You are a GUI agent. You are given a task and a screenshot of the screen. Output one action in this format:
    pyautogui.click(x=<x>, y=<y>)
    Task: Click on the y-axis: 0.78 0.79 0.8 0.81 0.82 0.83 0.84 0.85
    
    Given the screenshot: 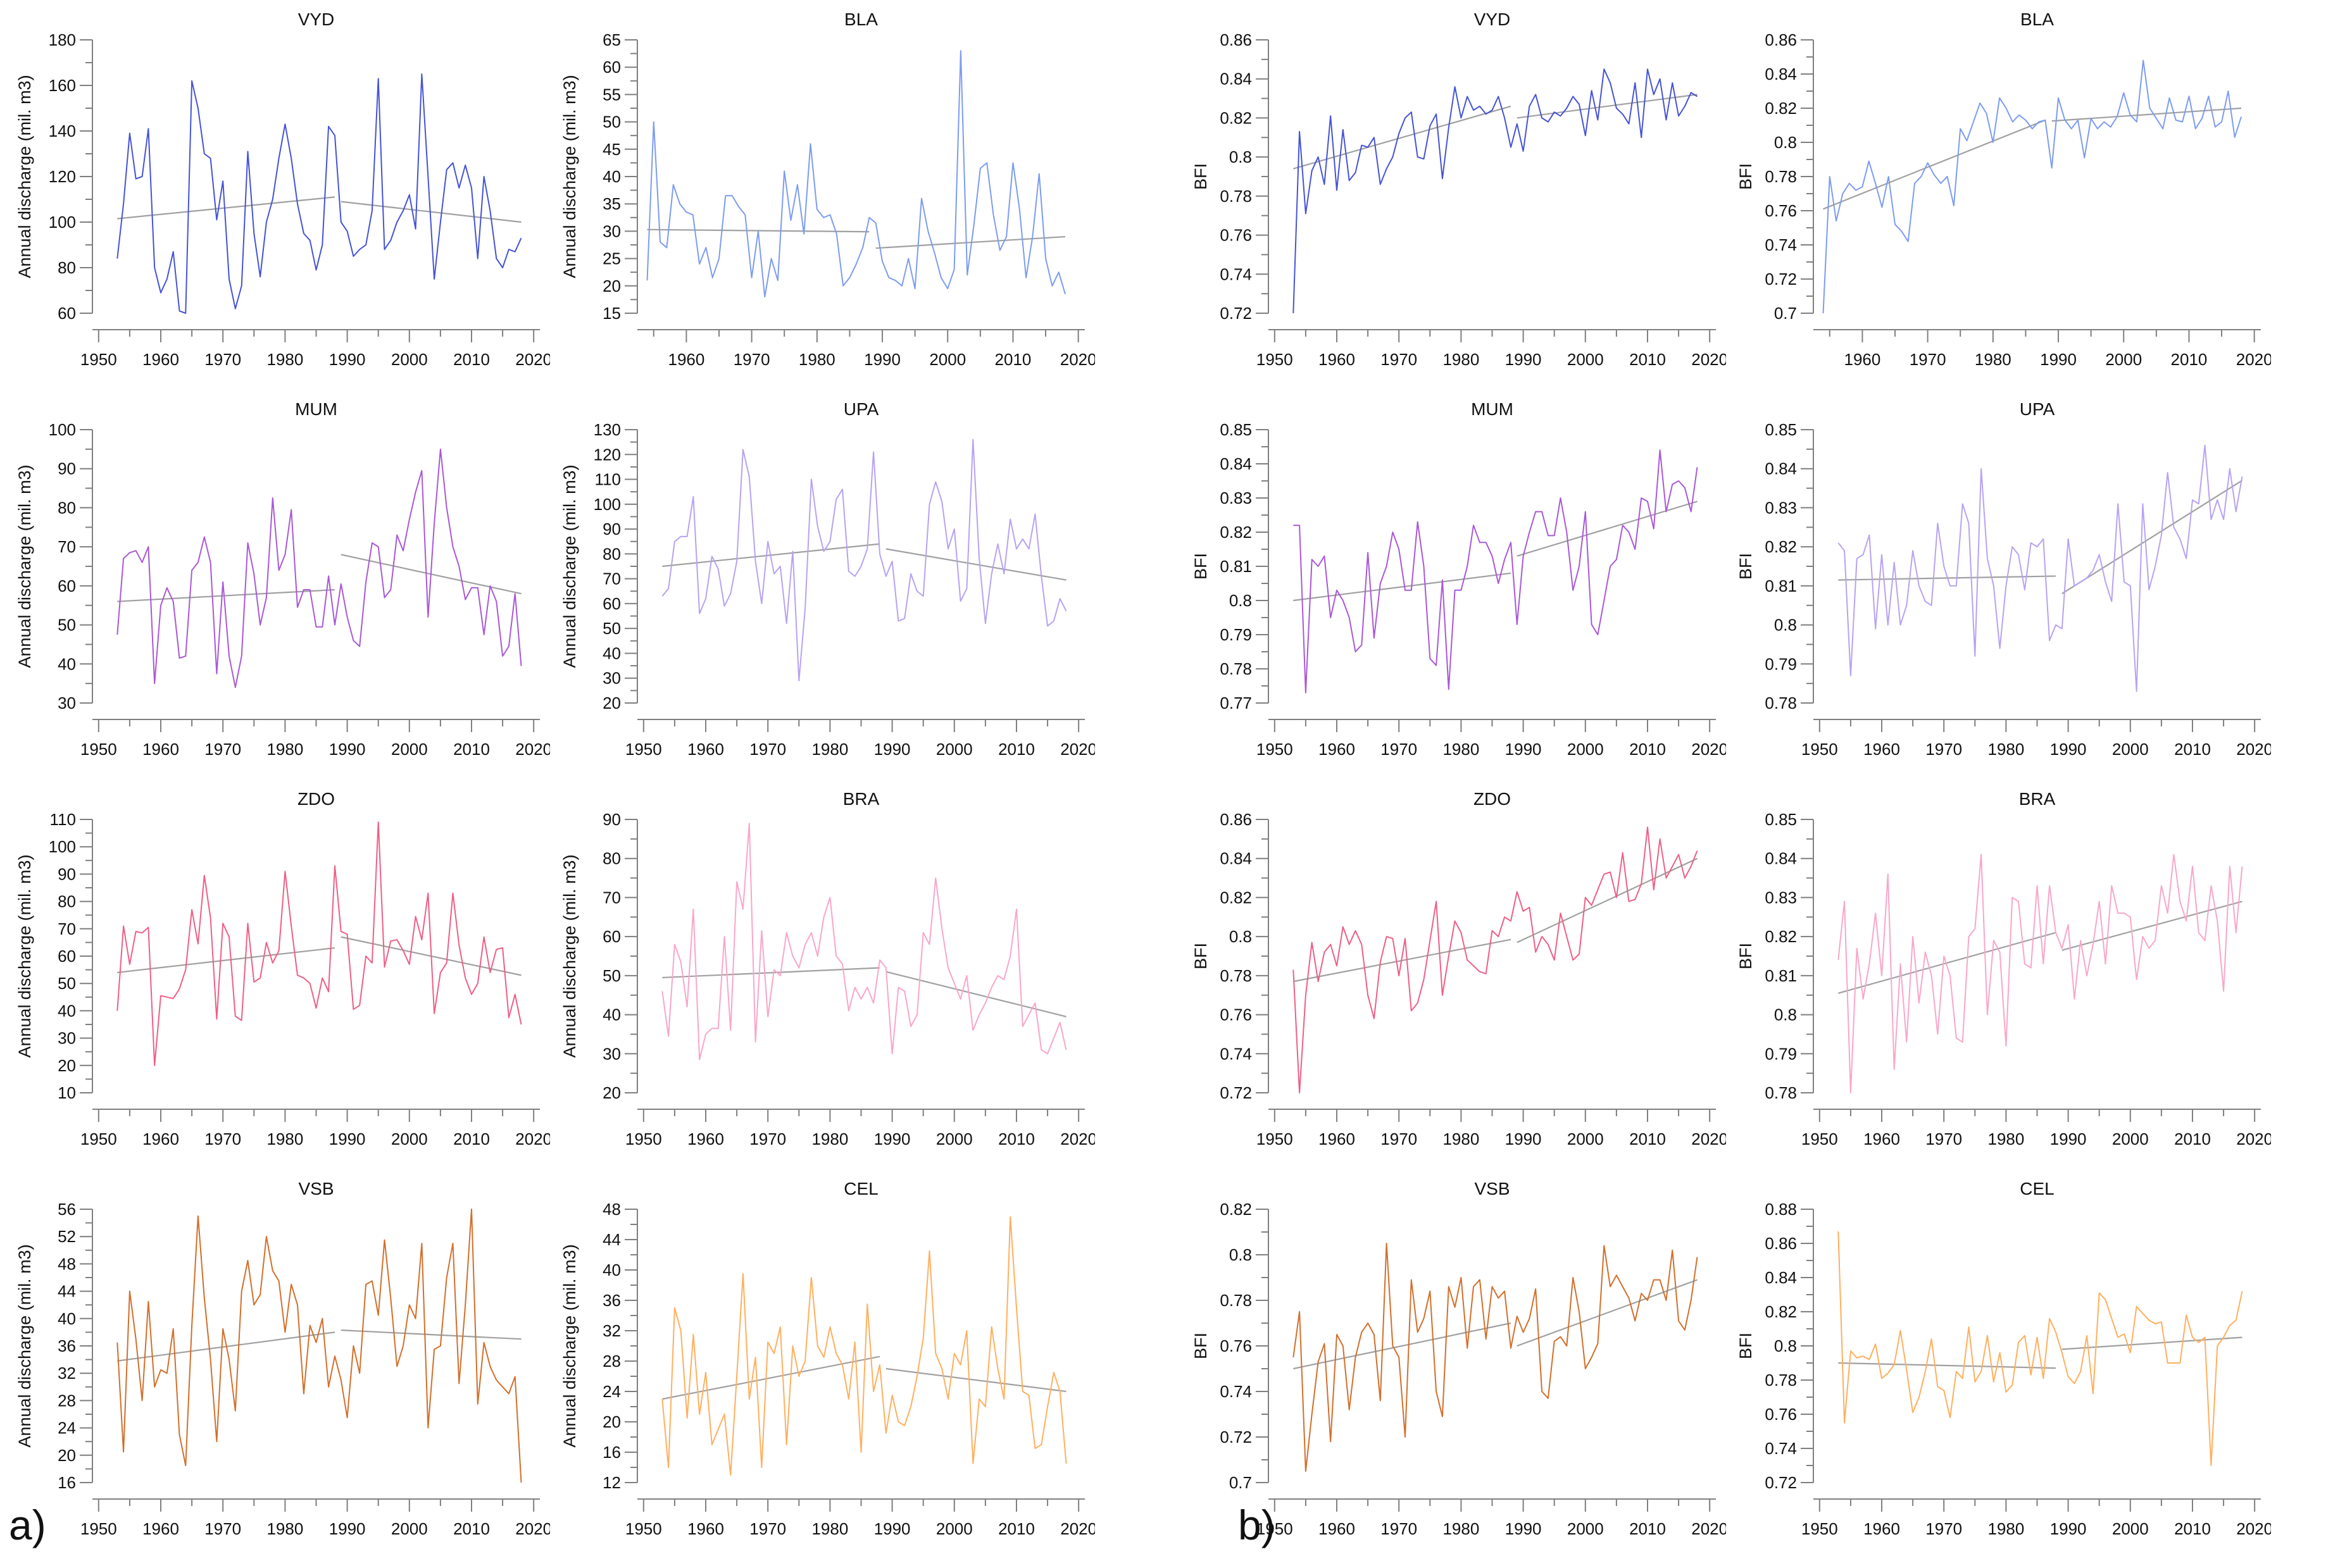 What is the action you would take?
    pyautogui.click(x=1789, y=566)
    